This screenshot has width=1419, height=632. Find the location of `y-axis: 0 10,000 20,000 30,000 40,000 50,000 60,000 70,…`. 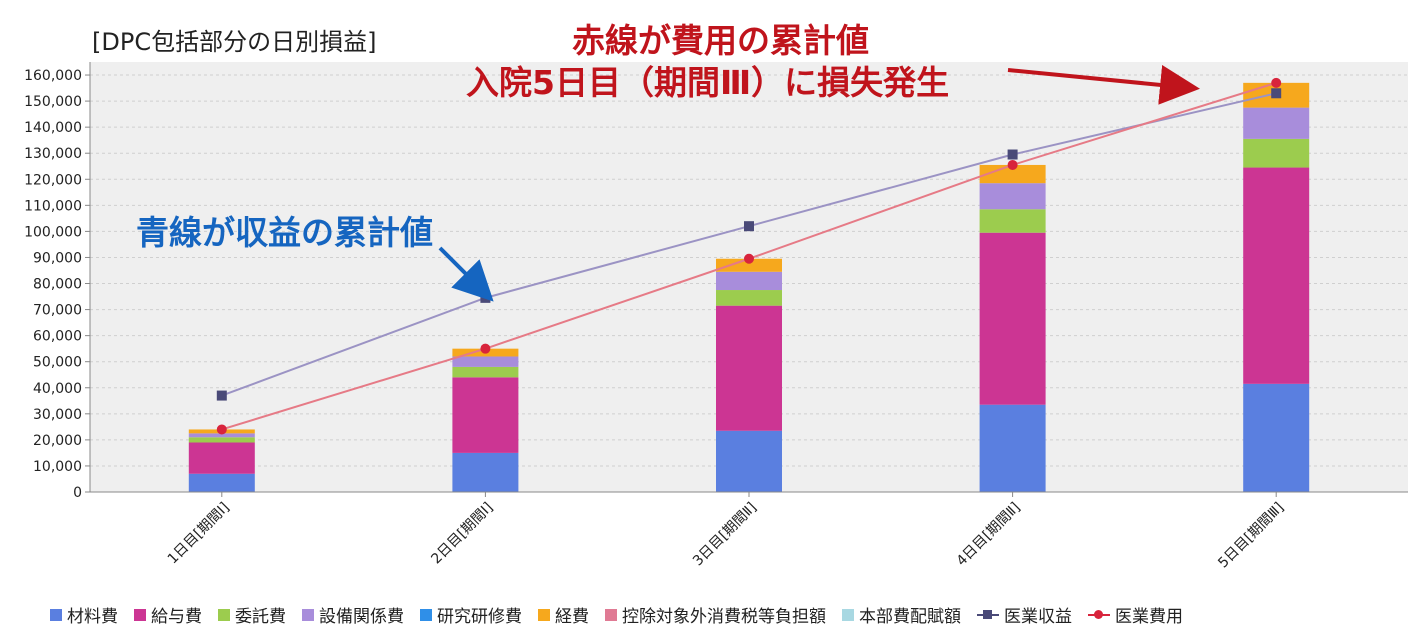

y-axis: 0 10,000 20,000 30,000 40,000 50,000 60,000 70,… is located at coordinates (57, 281).